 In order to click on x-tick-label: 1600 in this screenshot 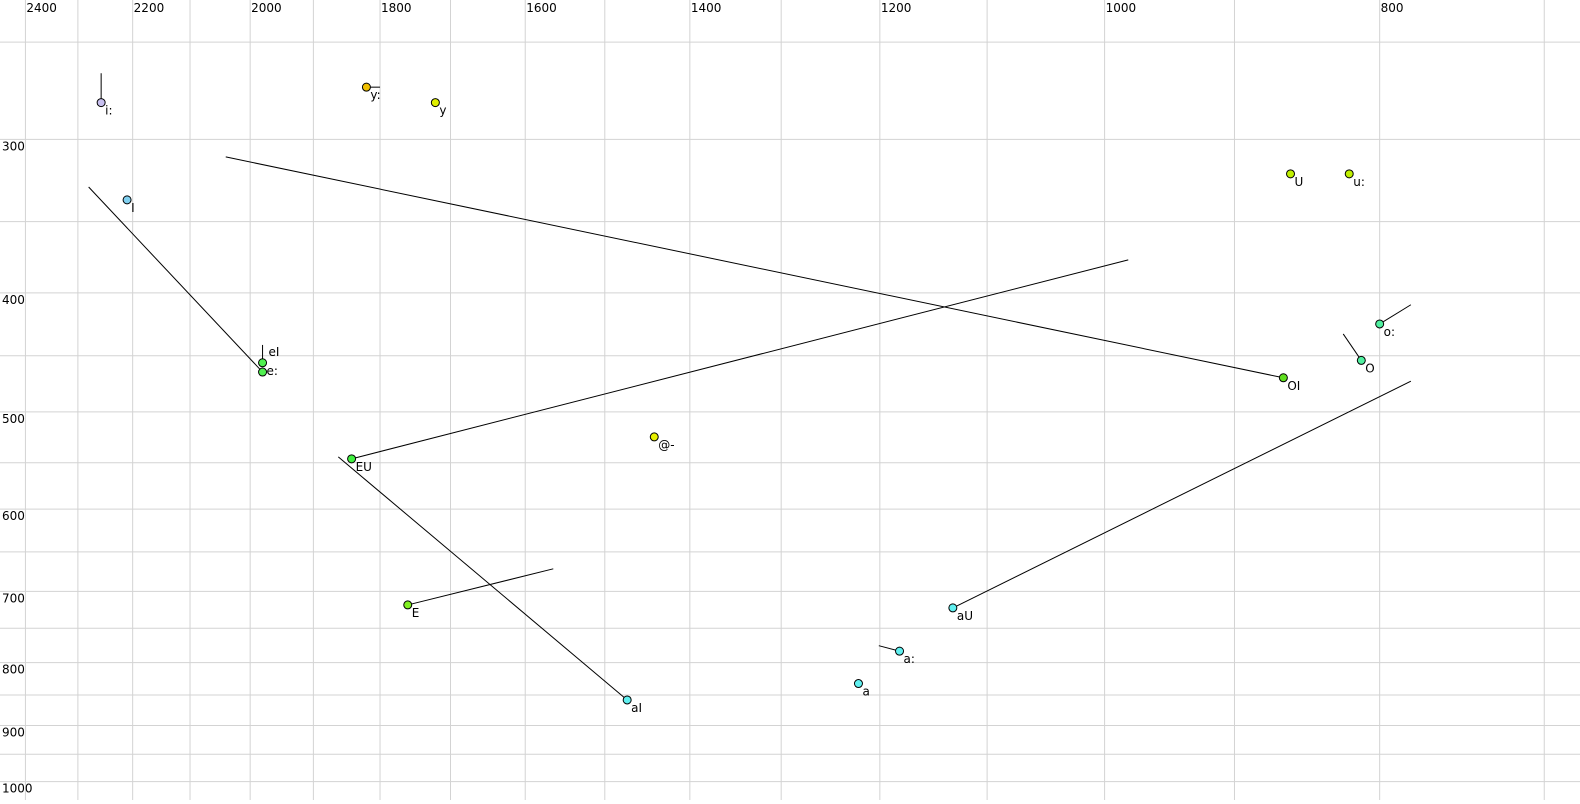, I will do `click(541, 8)`.